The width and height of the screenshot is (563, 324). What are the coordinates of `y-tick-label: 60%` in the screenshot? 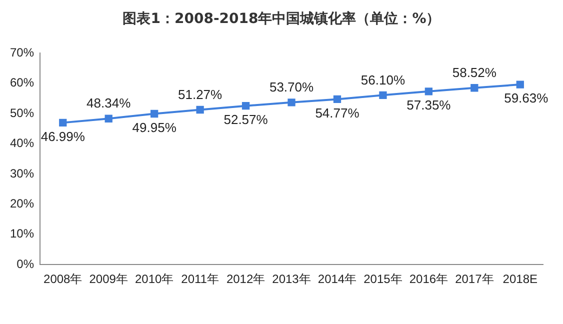 It's located at (22, 83).